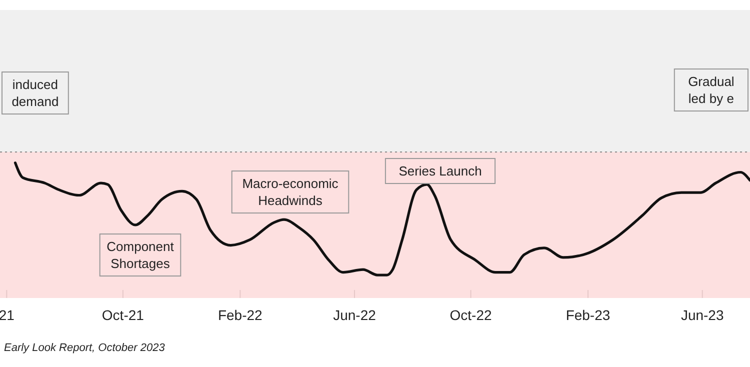 This screenshot has height=367, width=750. I want to click on x-tick-label: Feb-22, so click(240, 315).